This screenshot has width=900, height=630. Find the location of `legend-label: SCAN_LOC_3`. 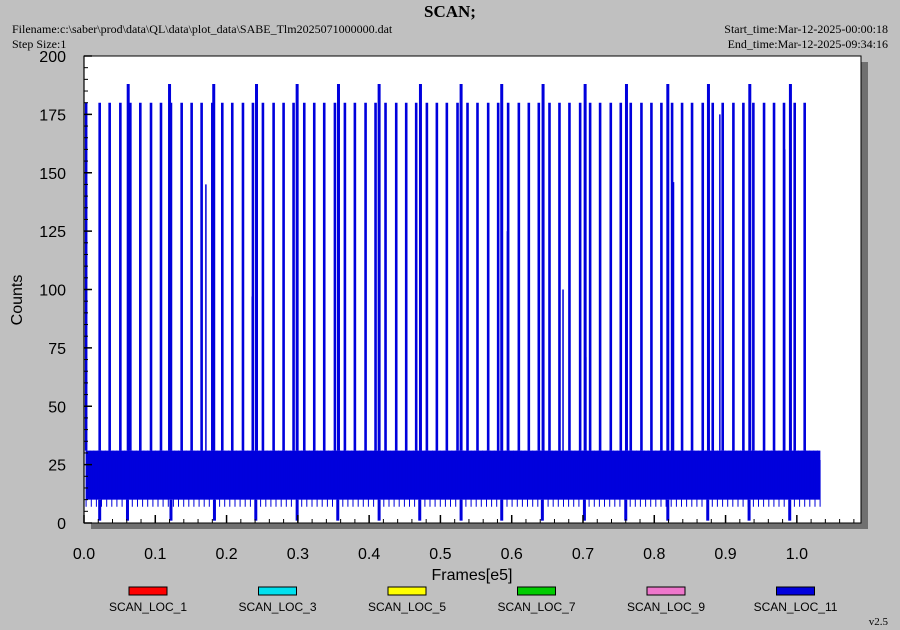

legend-label: SCAN_LOC_3 is located at coordinates (277, 607).